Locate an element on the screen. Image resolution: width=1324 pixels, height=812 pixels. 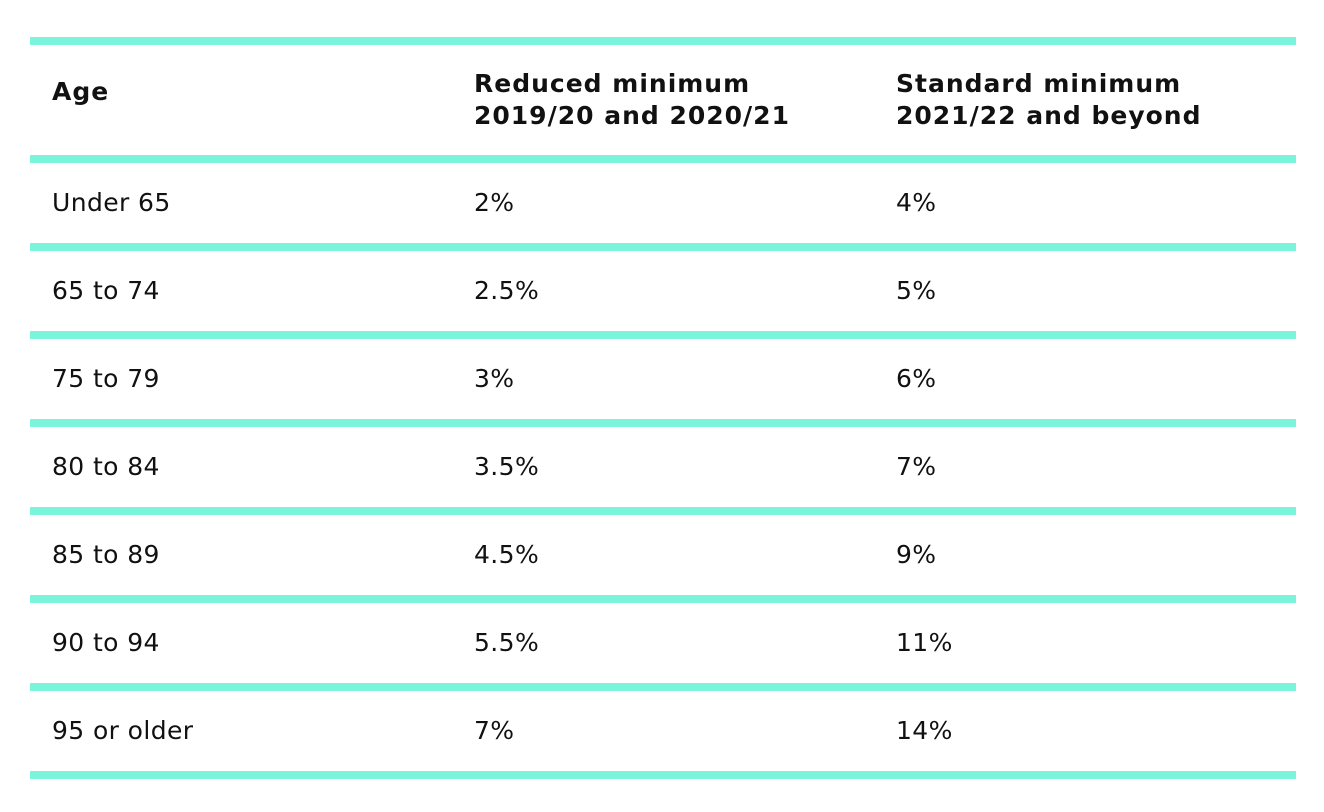
table-row: 75 to 79 3% 6% is located at coordinates (663, 379).